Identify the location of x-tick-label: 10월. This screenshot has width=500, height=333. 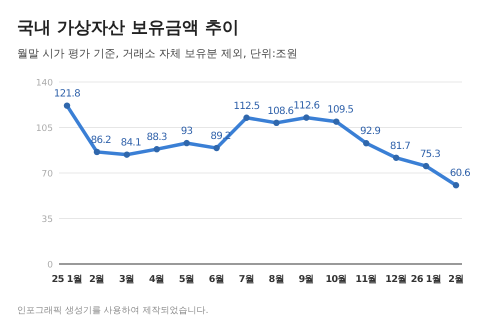
(336, 279).